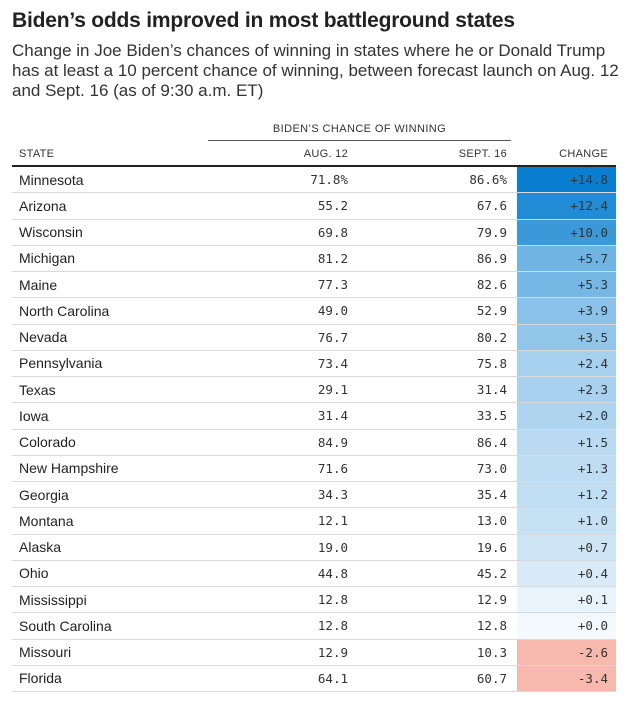  Describe the element at coordinates (314, 311) in the screenshot. I see `table-row: North Carolina 49.0 52.9 +3.9` at that location.